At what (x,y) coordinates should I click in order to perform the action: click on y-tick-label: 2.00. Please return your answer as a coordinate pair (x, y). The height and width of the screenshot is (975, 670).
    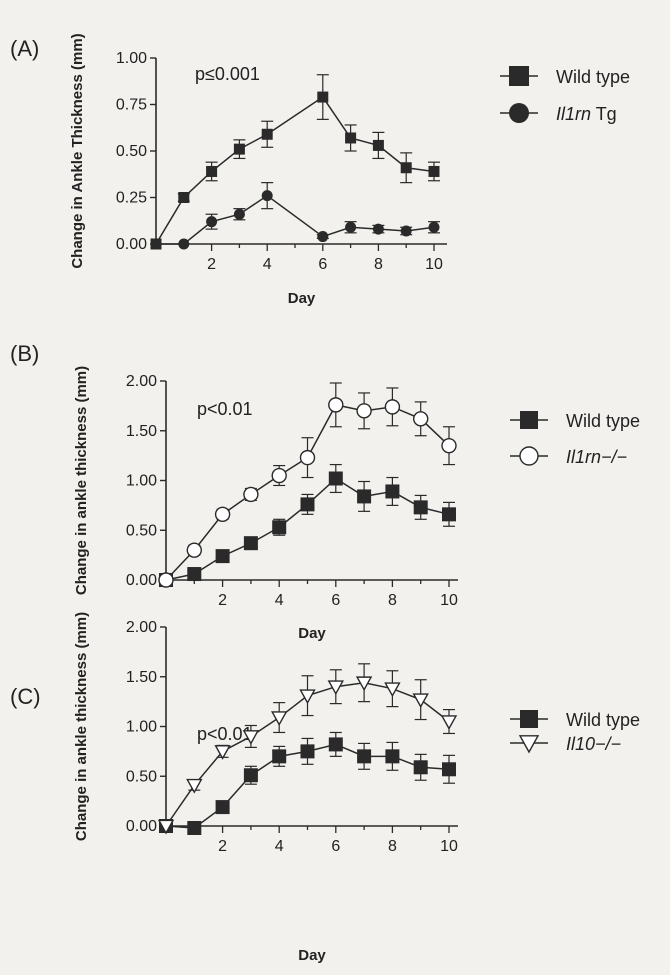
    Looking at the image, I should click on (141, 381).